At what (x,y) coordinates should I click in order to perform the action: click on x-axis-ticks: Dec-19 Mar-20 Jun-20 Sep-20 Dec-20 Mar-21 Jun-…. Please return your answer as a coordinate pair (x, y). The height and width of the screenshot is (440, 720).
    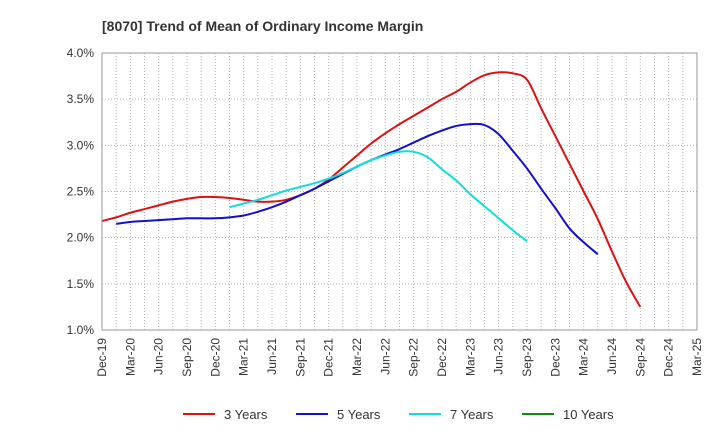
    Looking at the image, I should click on (399, 357).